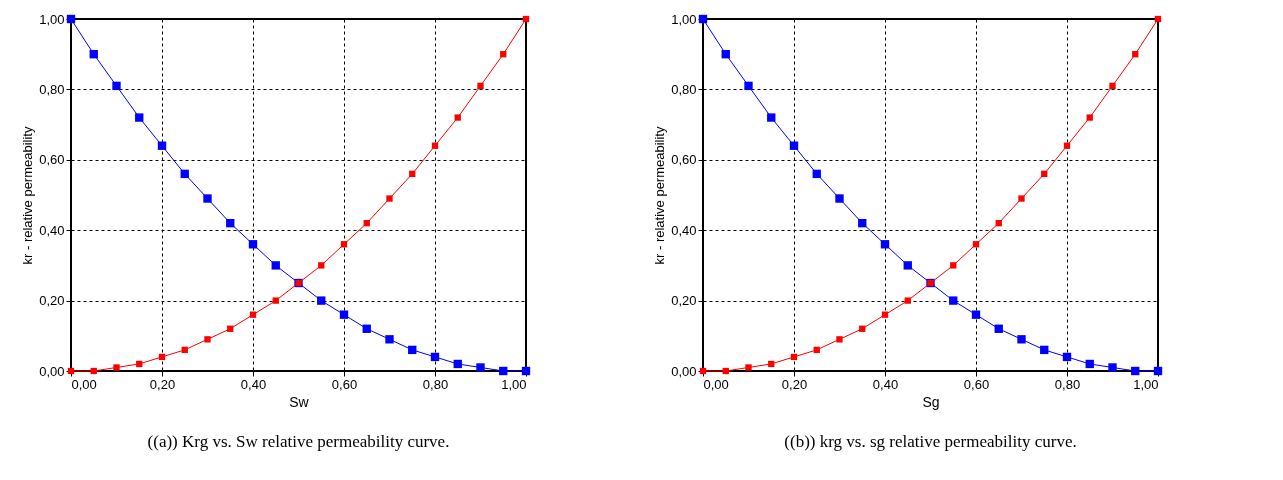  I want to click on text: ((a)) Krg vs. Sw relative permeability curve., so click(298, 441).